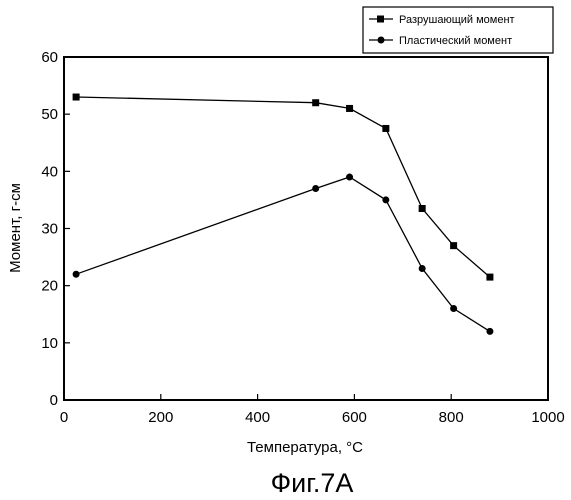  I want to click on x-axis-title: Температура, °С, so click(305, 447).